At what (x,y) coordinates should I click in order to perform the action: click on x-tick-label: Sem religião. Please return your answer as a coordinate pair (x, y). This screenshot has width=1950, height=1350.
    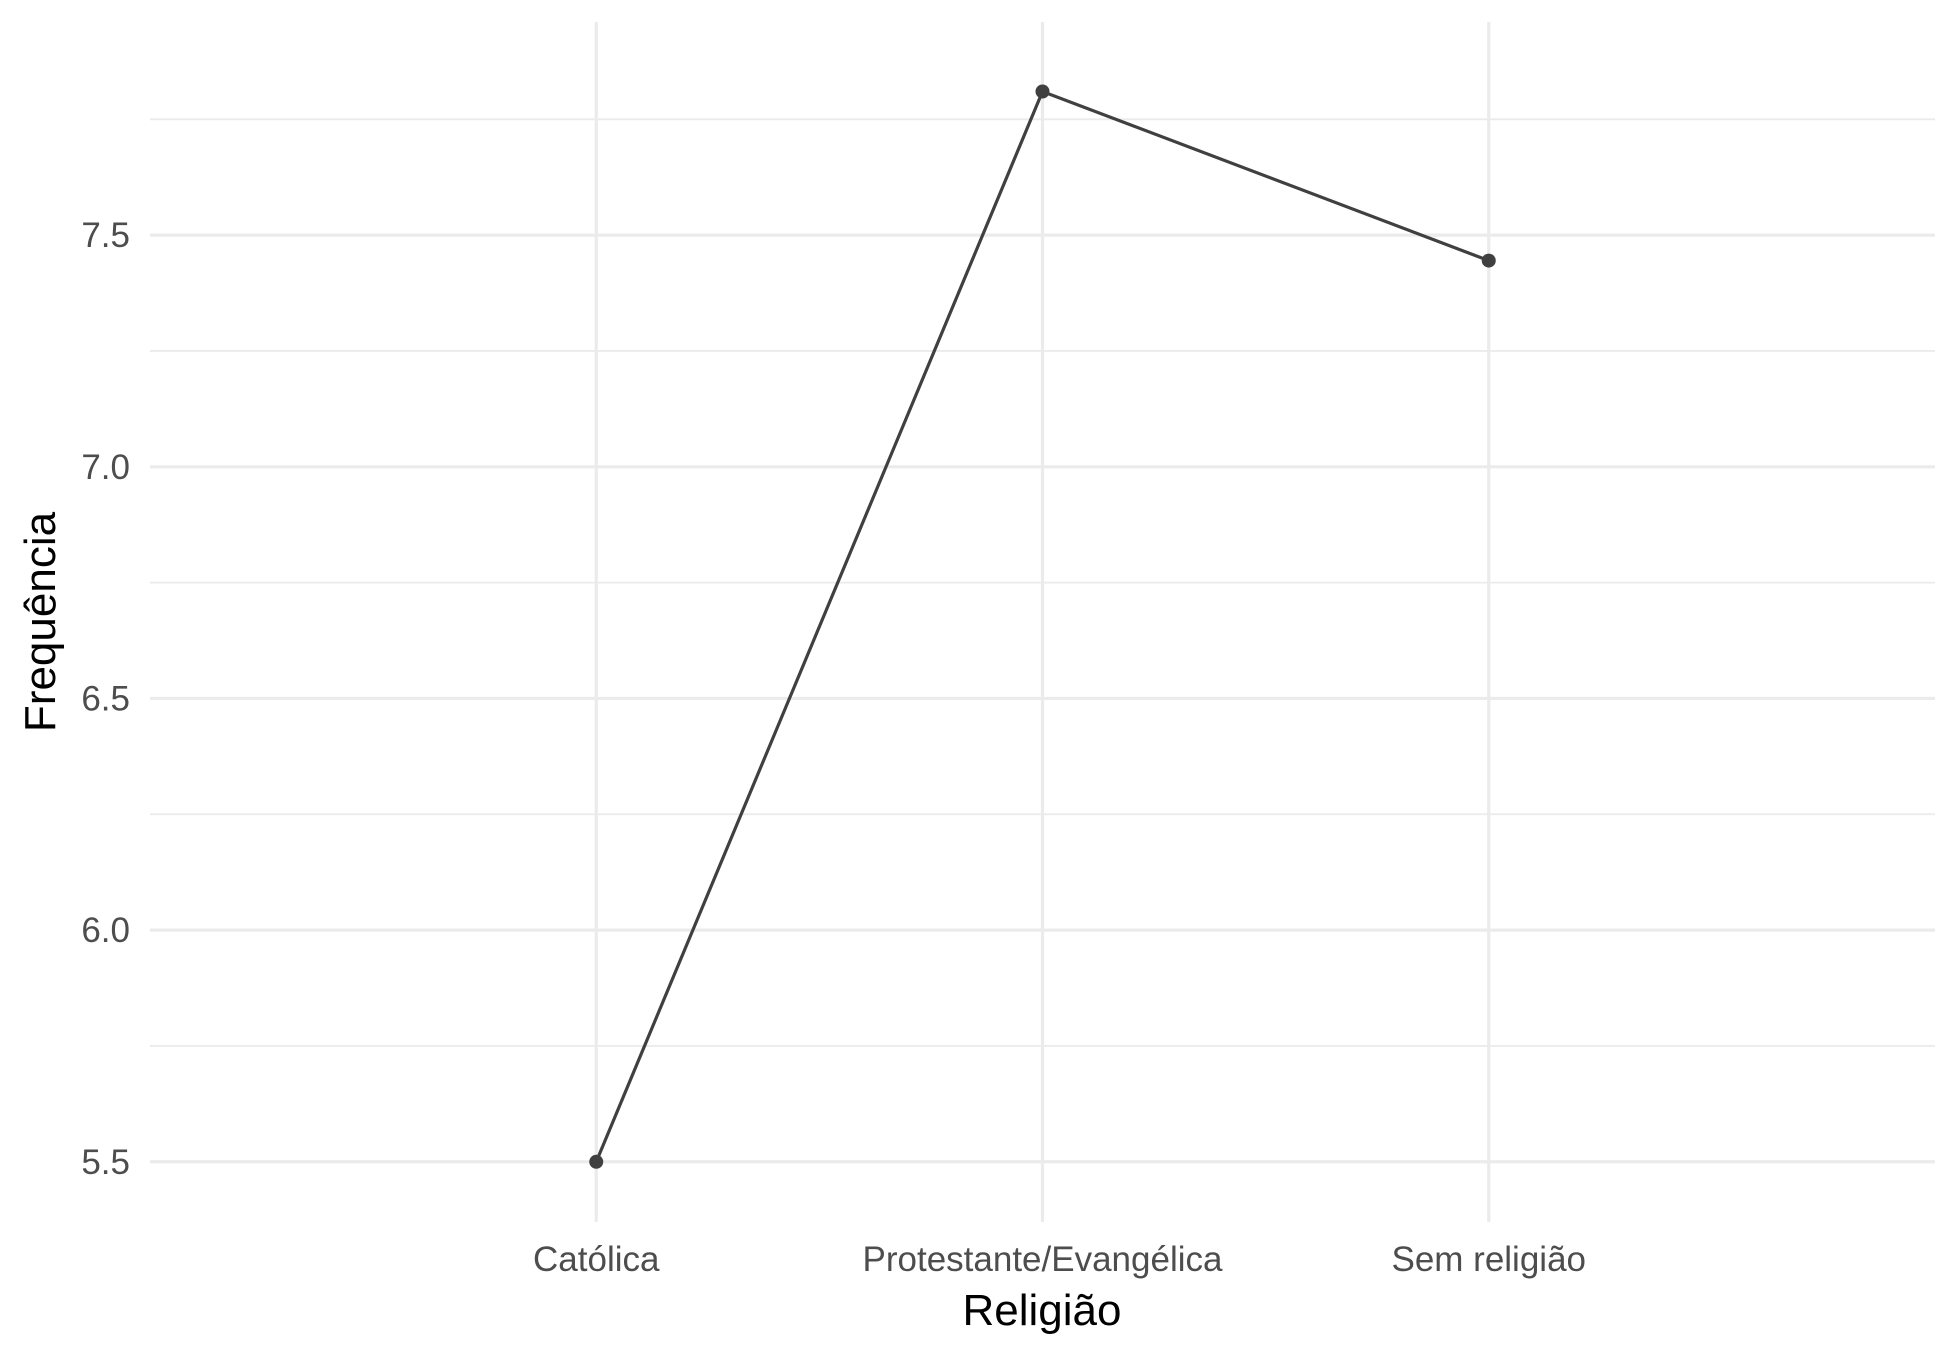
    Looking at the image, I should click on (1488, 1259).